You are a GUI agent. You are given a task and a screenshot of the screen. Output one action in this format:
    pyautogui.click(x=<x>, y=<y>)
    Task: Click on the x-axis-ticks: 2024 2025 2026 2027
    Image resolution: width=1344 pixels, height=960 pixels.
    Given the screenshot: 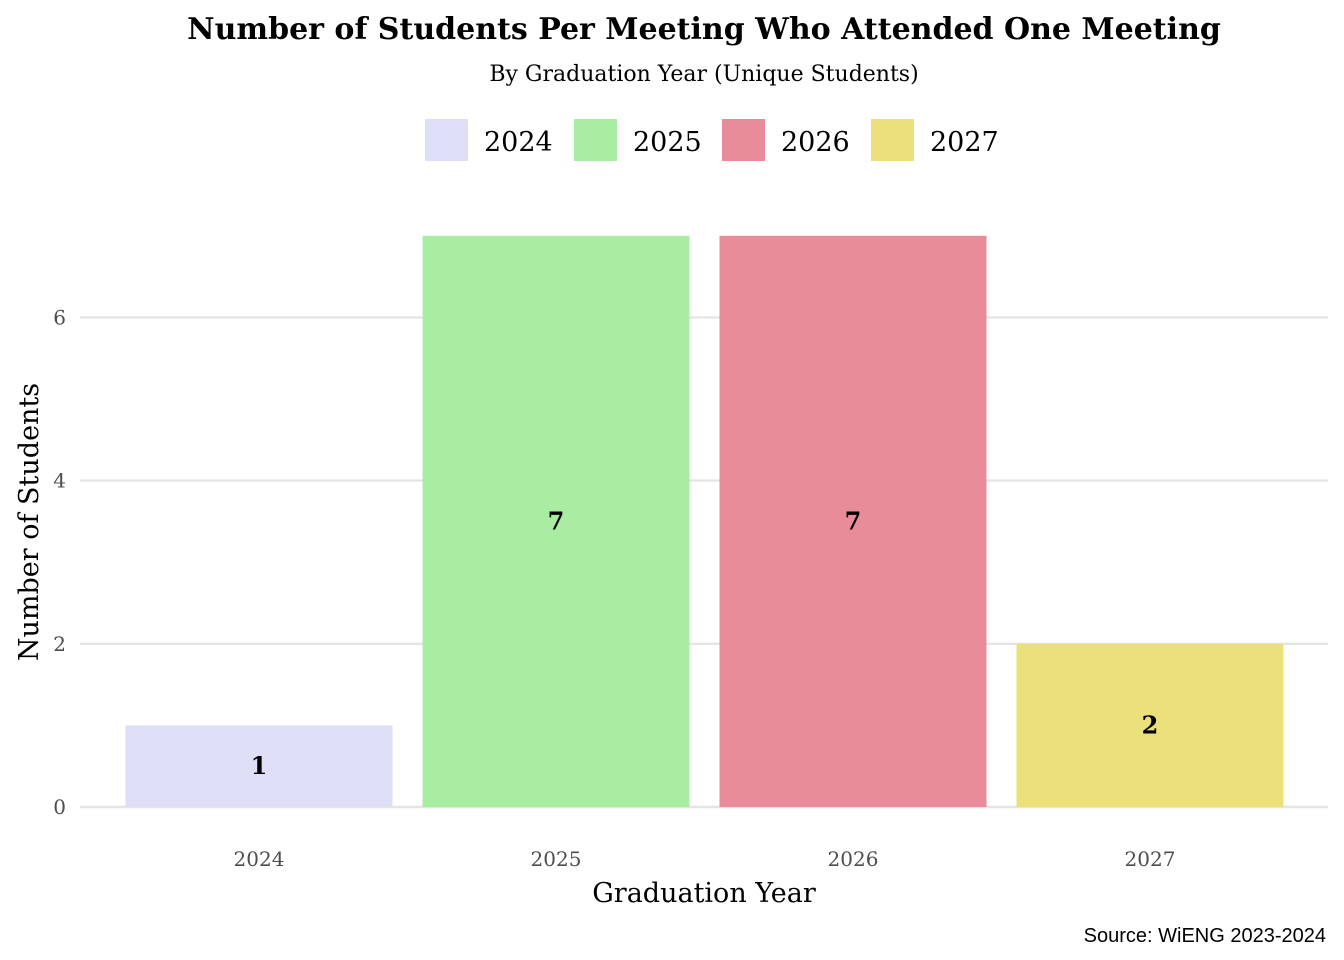 What is the action you would take?
    pyautogui.click(x=705, y=859)
    